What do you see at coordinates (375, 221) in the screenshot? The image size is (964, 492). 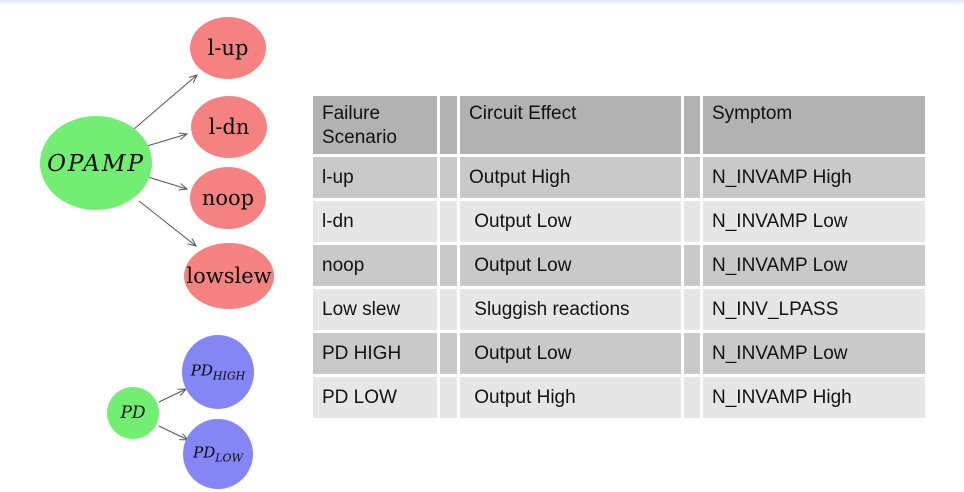 I see `table-cell-failure: l-dn` at bounding box center [375, 221].